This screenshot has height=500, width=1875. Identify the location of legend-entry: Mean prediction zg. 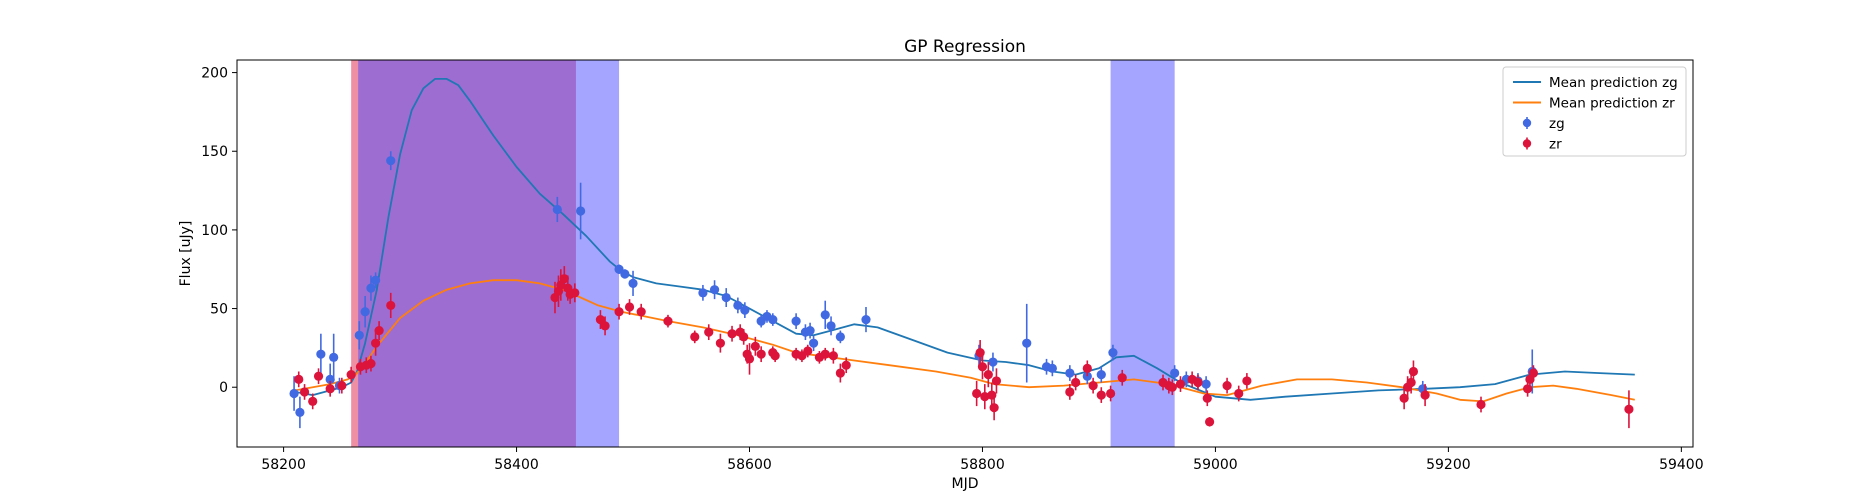
(1595, 83).